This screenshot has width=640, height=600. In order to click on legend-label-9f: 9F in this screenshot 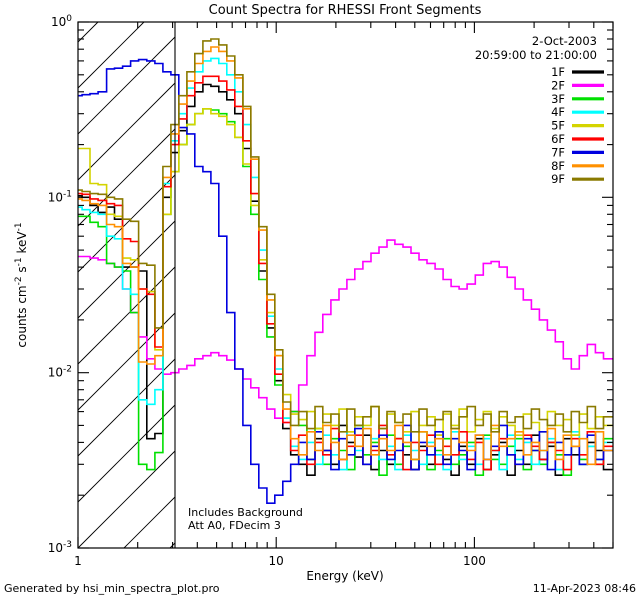, I will do `click(558, 179)`.